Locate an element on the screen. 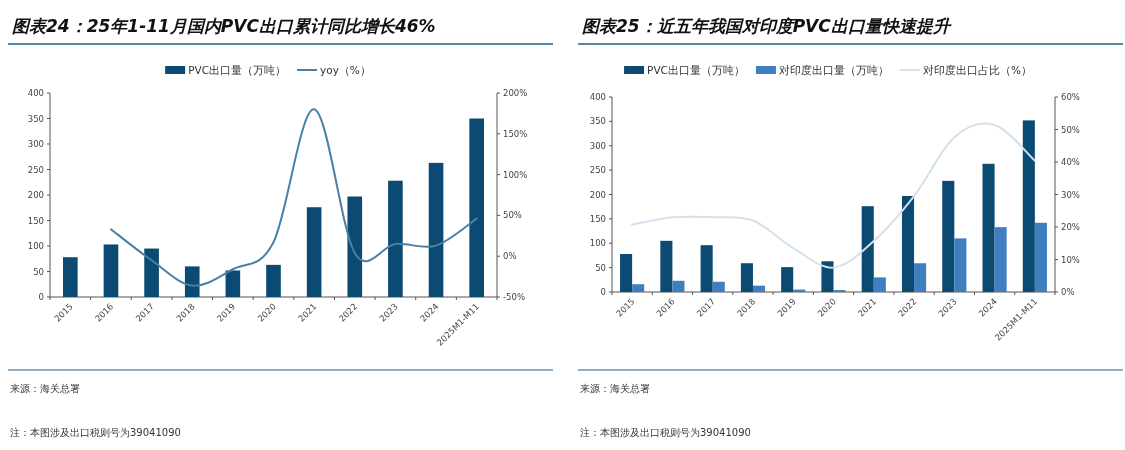 Image resolution: width=1125 pixels, height=450 pixels. chart-title: 图表25：近五年我国对印度PVC出口量快速提升 is located at coordinates (767, 26).